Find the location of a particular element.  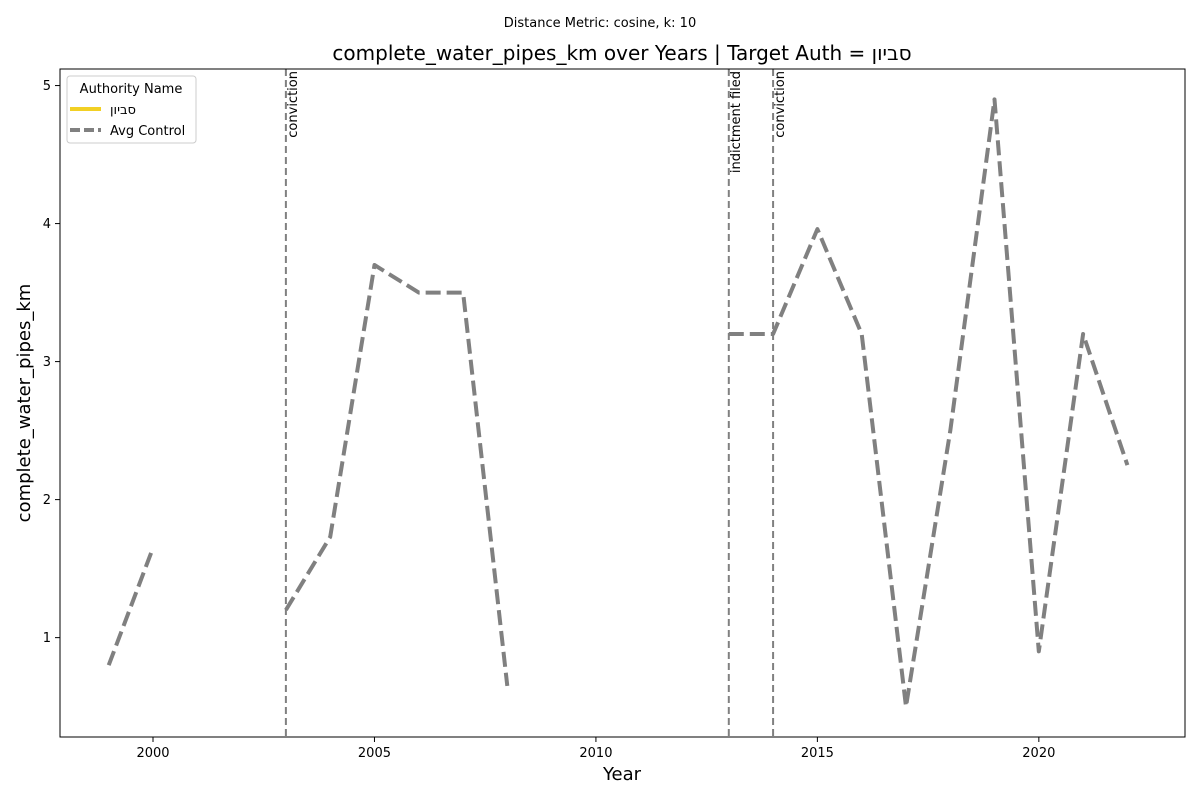

y-tick-label: 4 is located at coordinates (47, 224).